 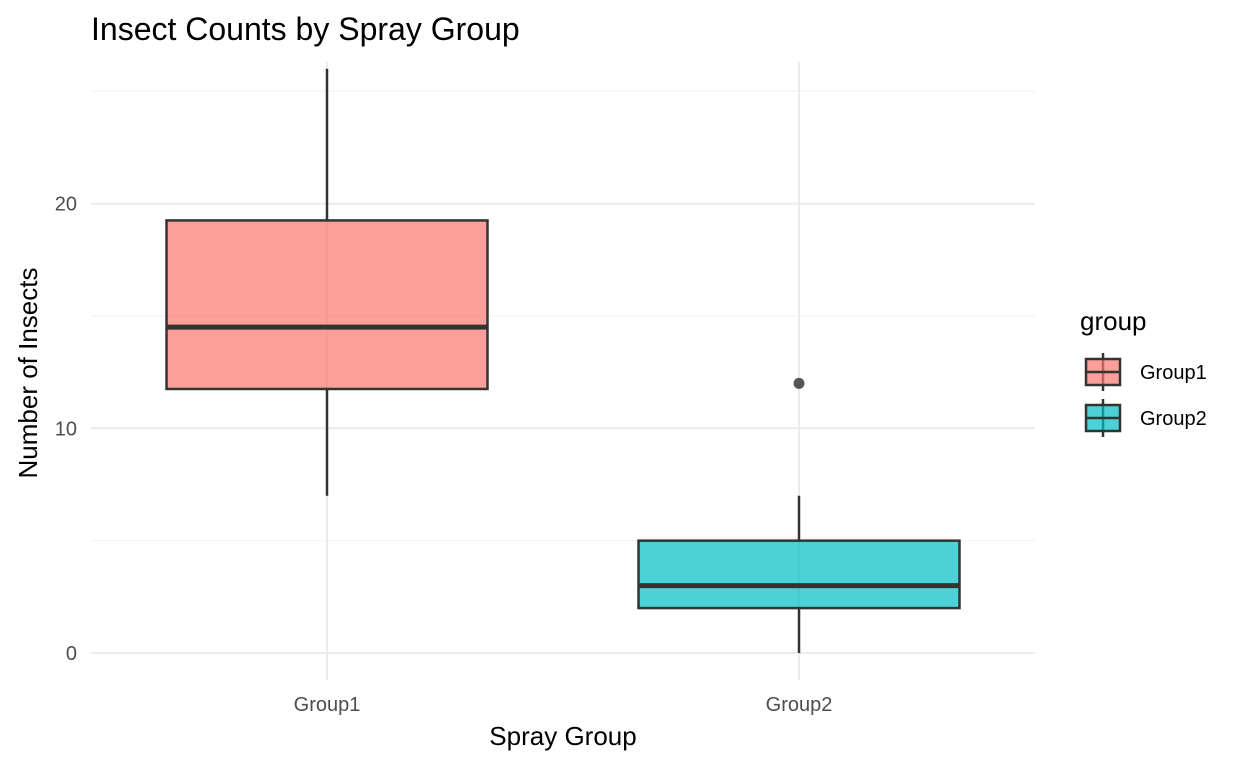 I want to click on legend-item-group1: Group1, so click(x=1145, y=372).